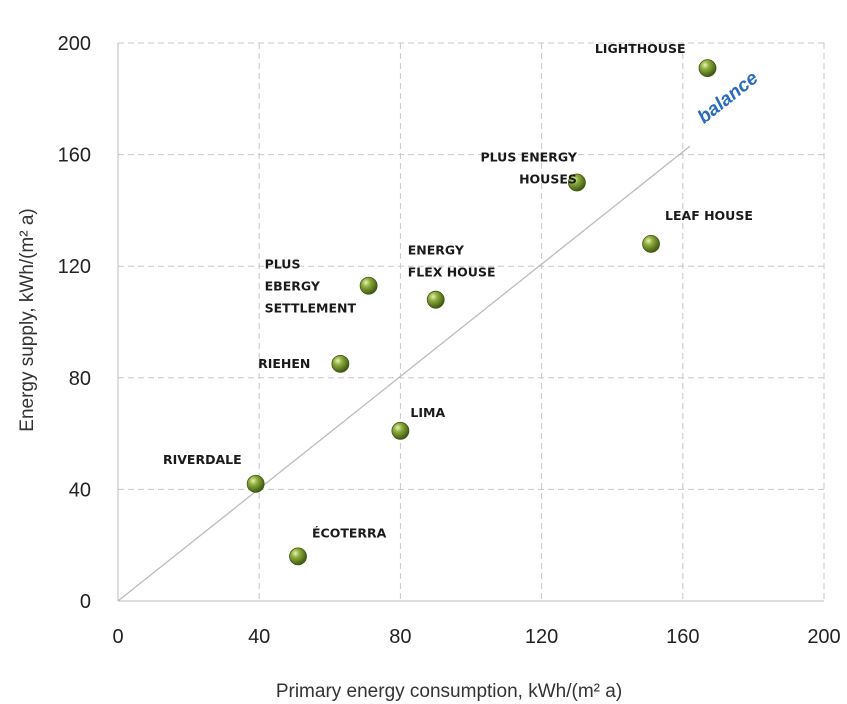  I want to click on point-label: ENERGY FLEX HOUSE, so click(452, 261).